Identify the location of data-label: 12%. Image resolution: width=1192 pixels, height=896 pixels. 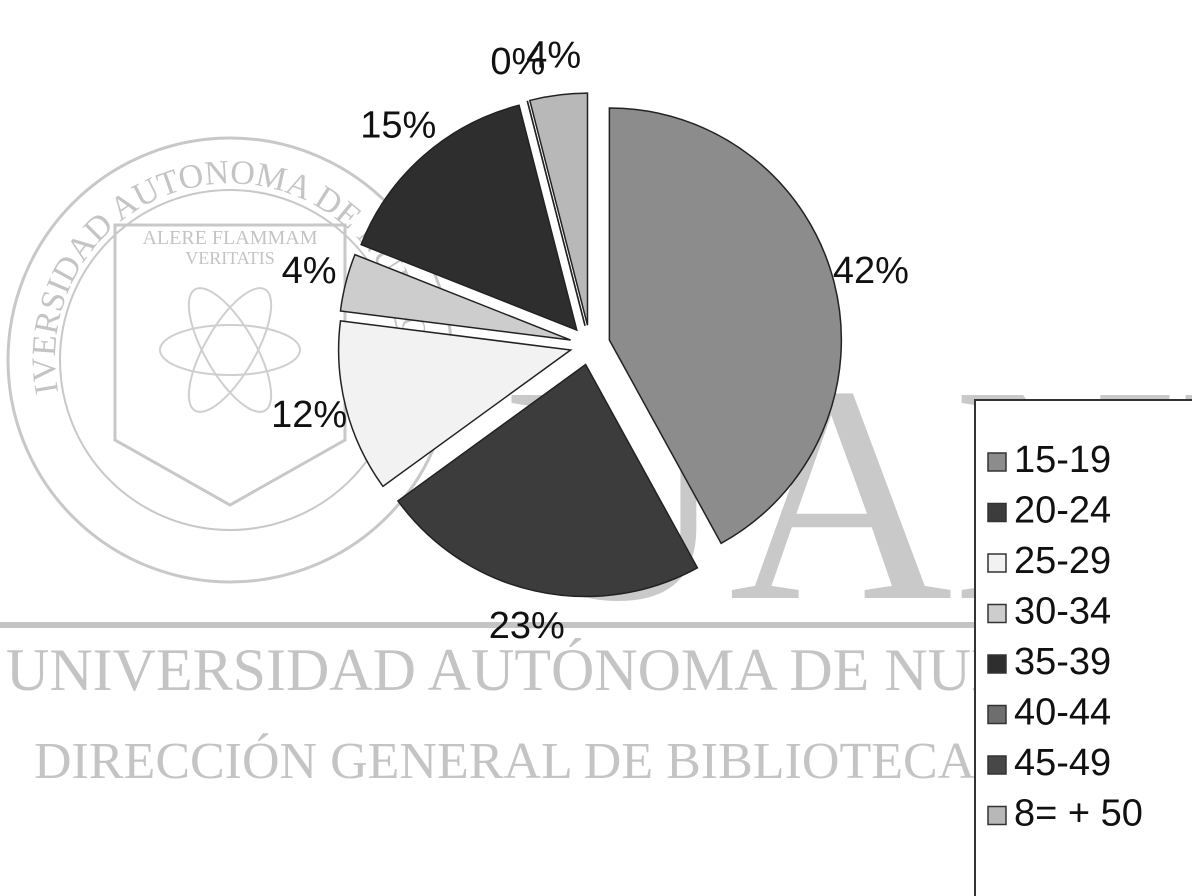
(309, 415).